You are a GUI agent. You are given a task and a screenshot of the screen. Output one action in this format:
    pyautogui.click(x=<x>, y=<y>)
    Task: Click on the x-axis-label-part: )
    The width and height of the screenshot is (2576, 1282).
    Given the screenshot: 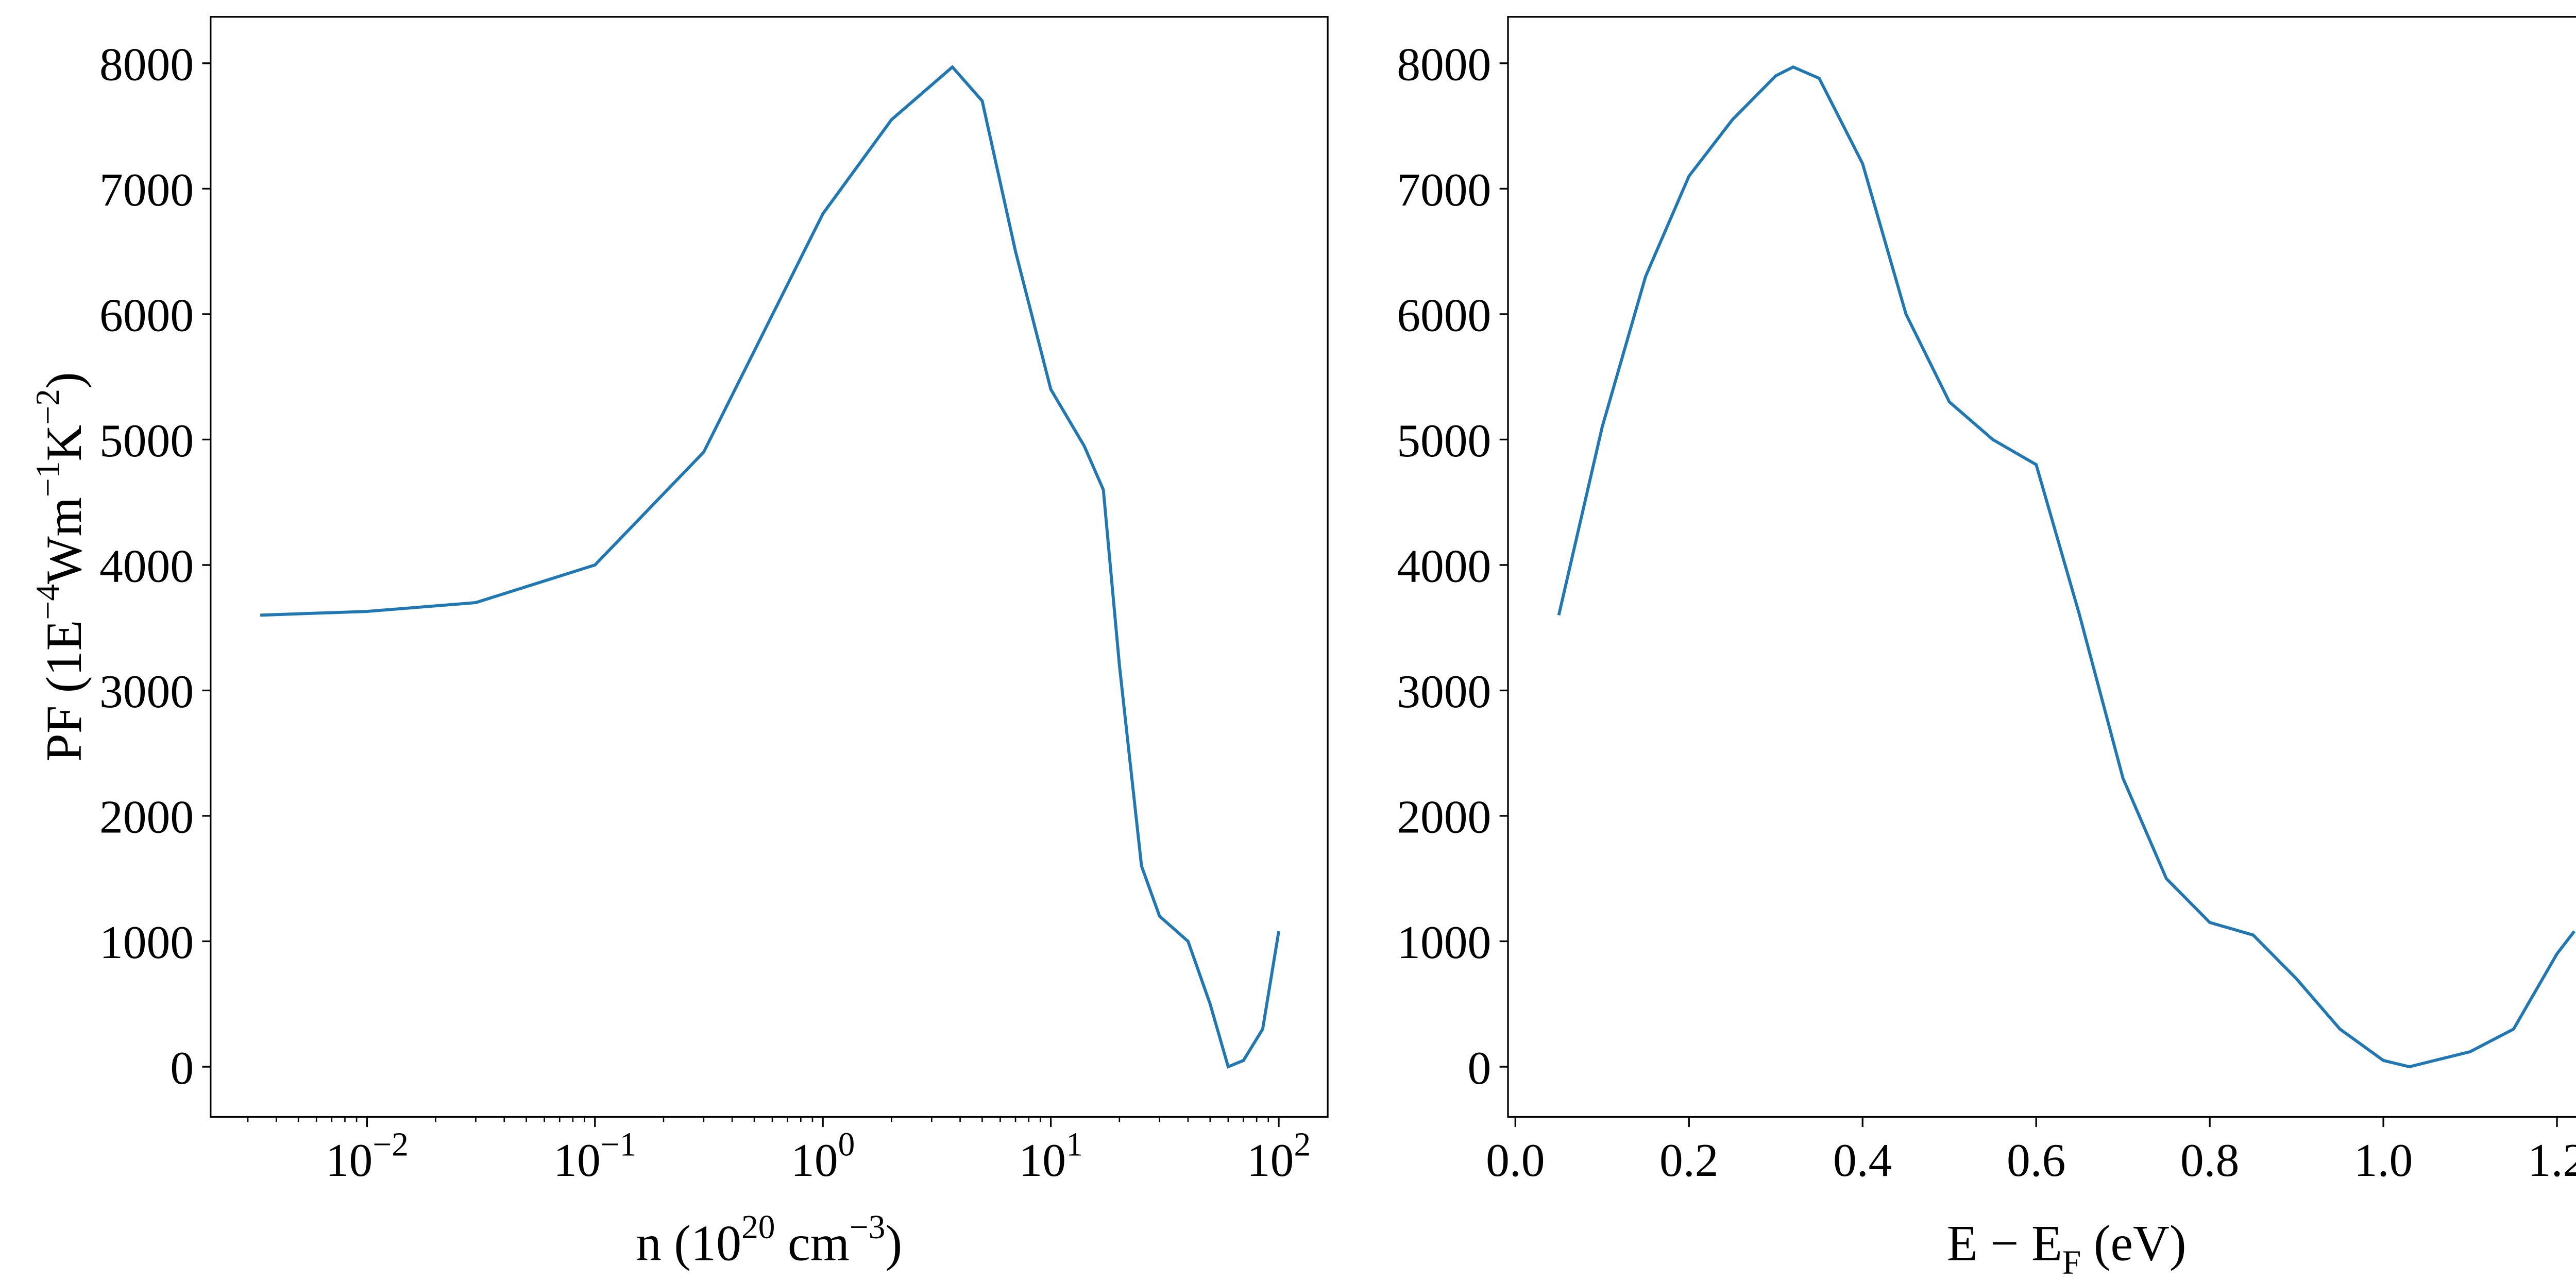 What is the action you would take?
    pyautogui.click(x=894, y=1243)
    